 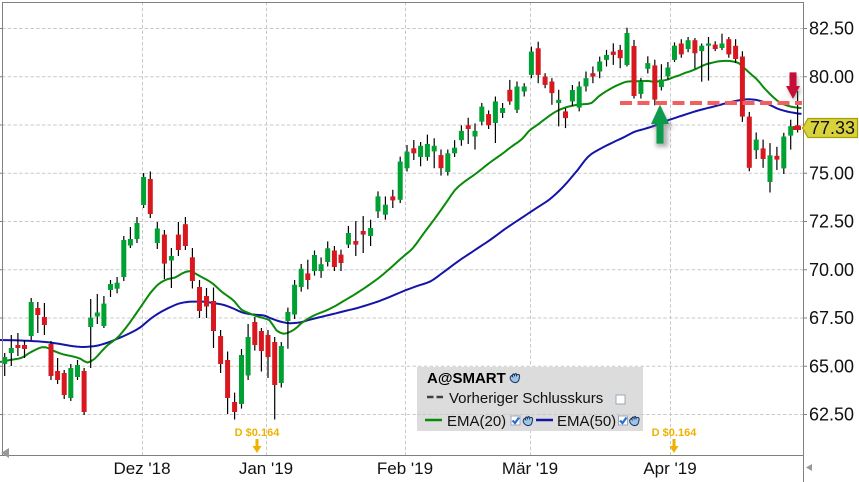 I want to click on svg-text: Feb '19, so click(x=405, y=468).